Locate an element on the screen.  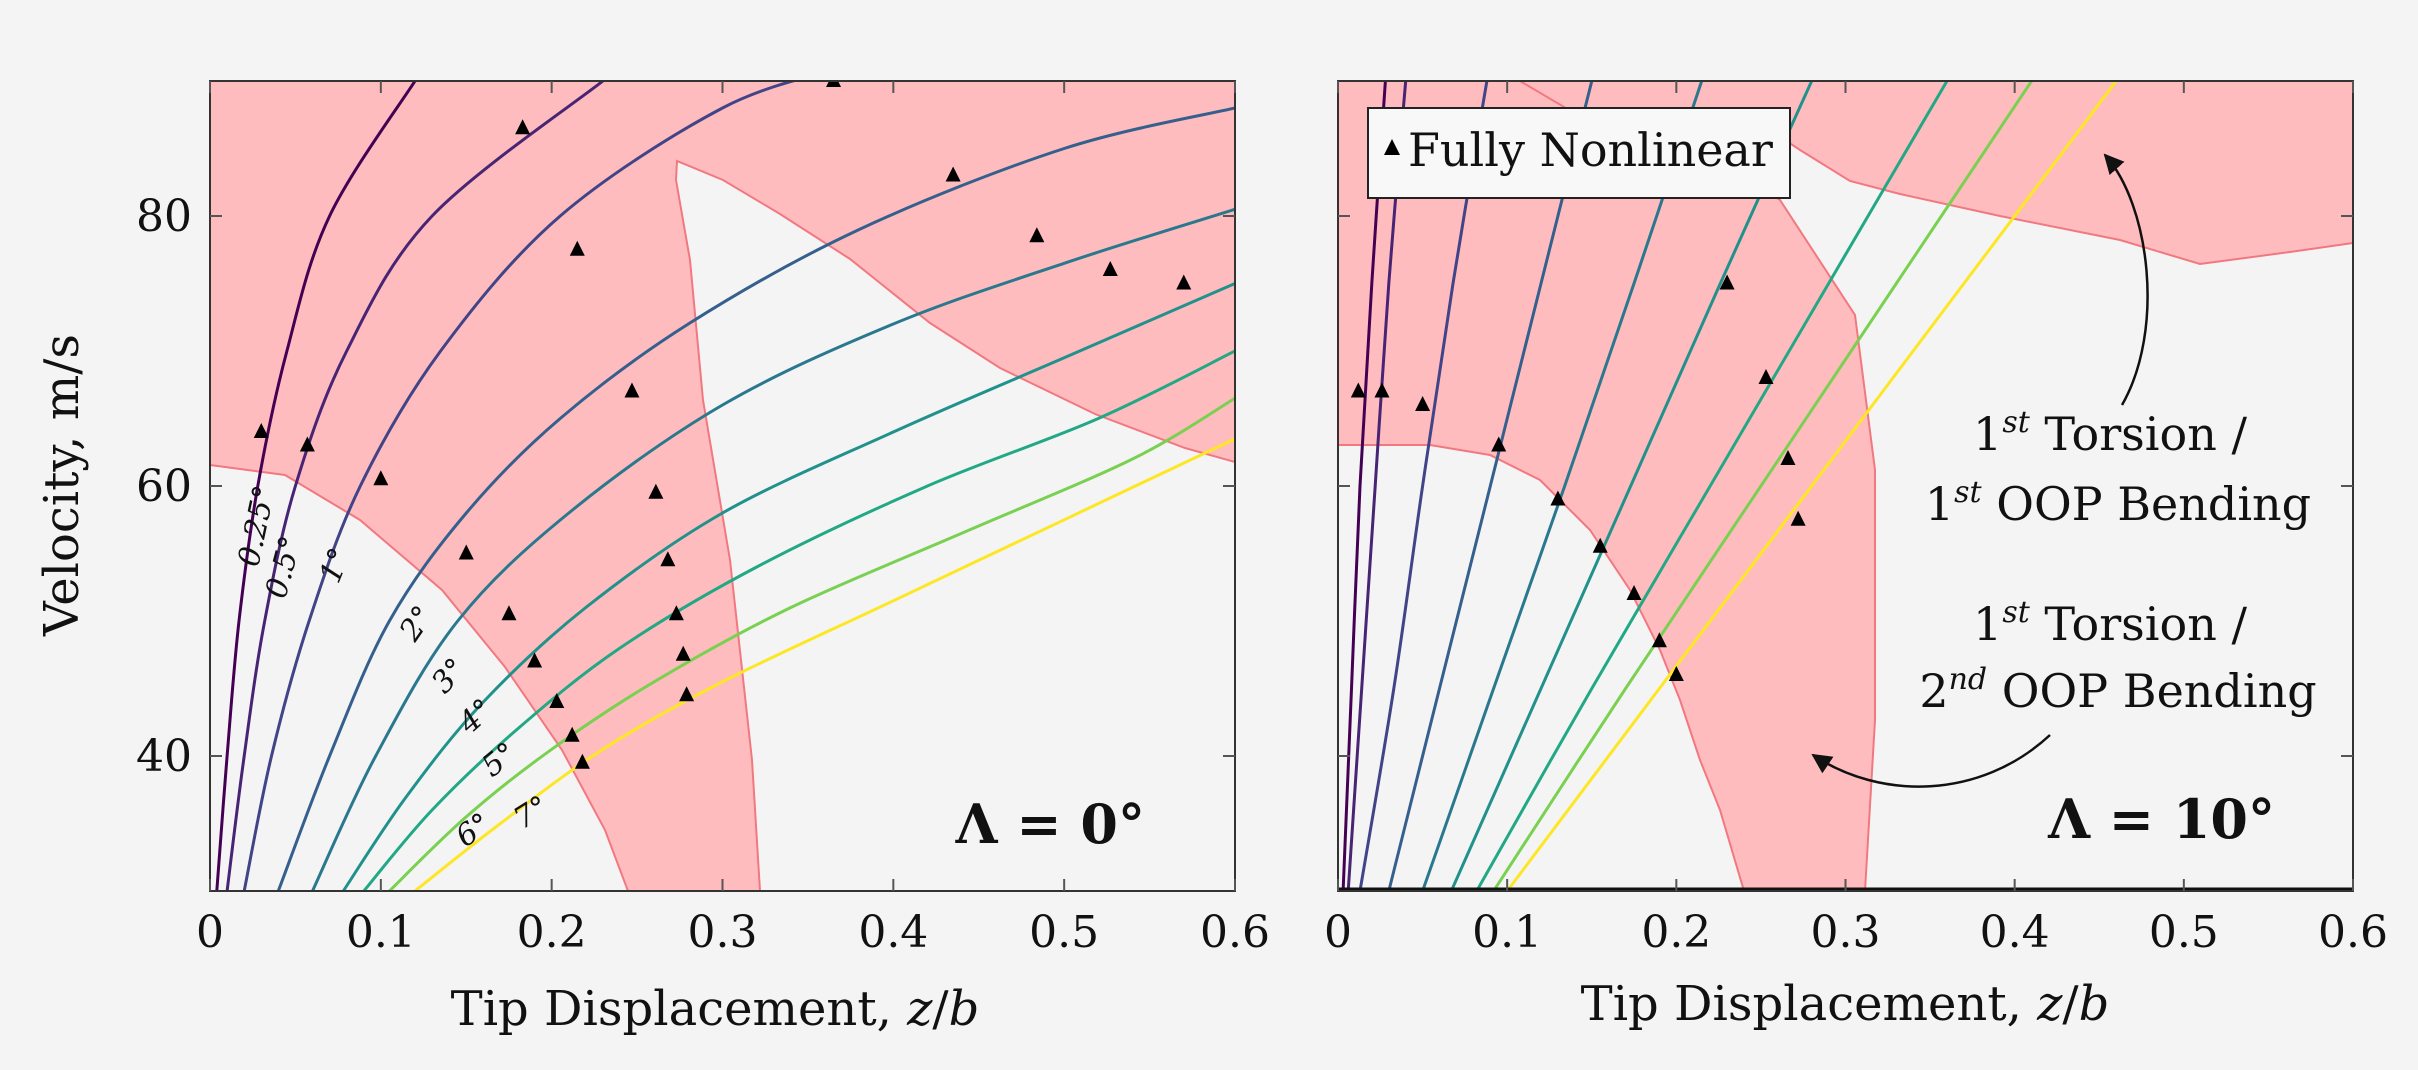
contour-label-4: 4° is located at coordinates (475, 716).